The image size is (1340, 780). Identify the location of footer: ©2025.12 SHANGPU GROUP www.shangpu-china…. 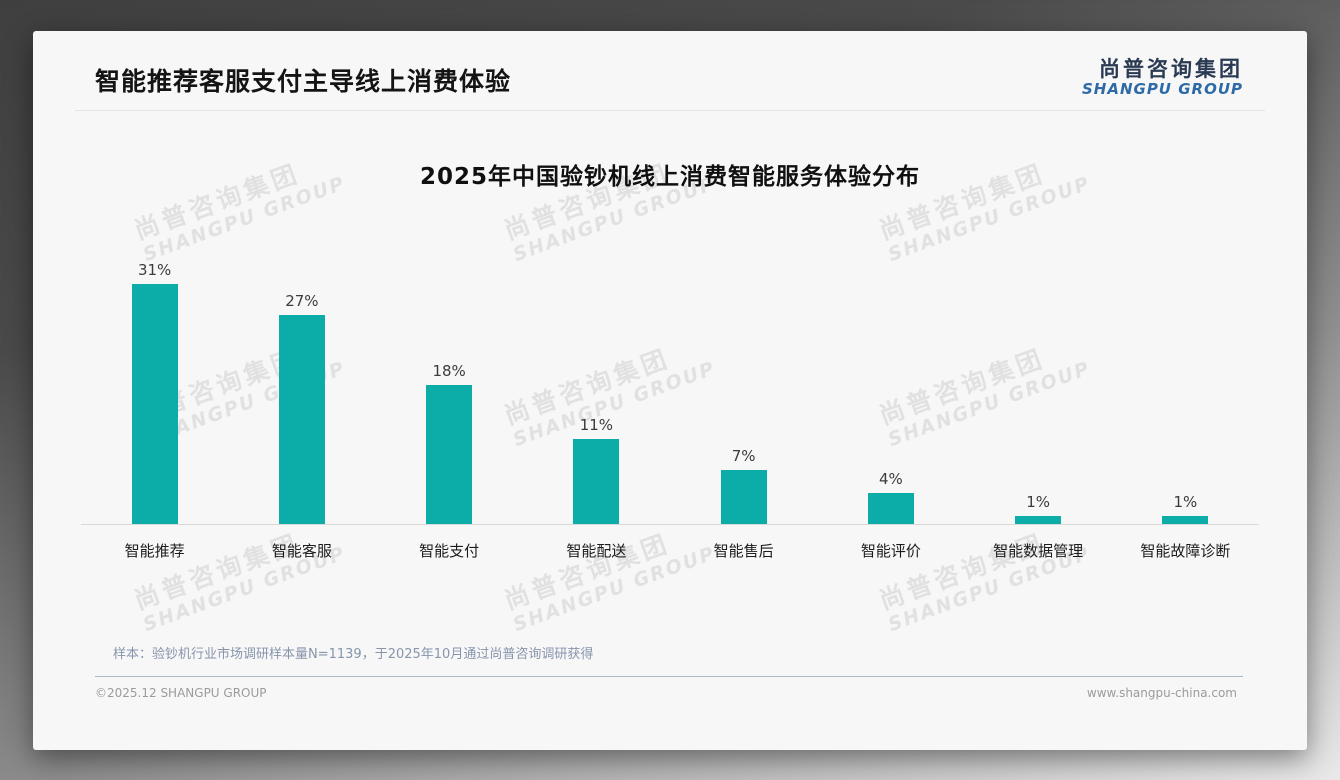
(670, 688).